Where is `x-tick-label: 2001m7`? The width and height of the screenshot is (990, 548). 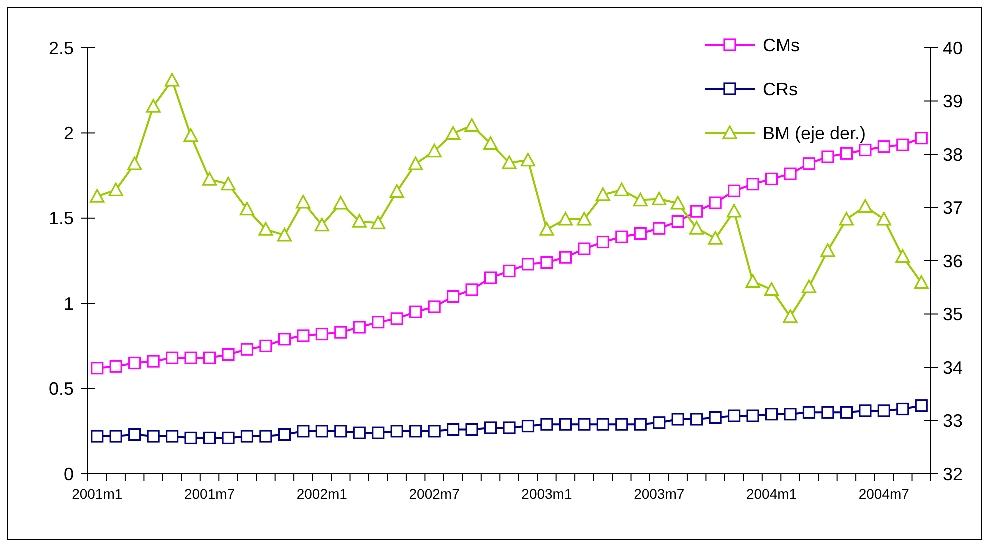 x-tick-label: 2001m7 is located at coordinates (210, 494).